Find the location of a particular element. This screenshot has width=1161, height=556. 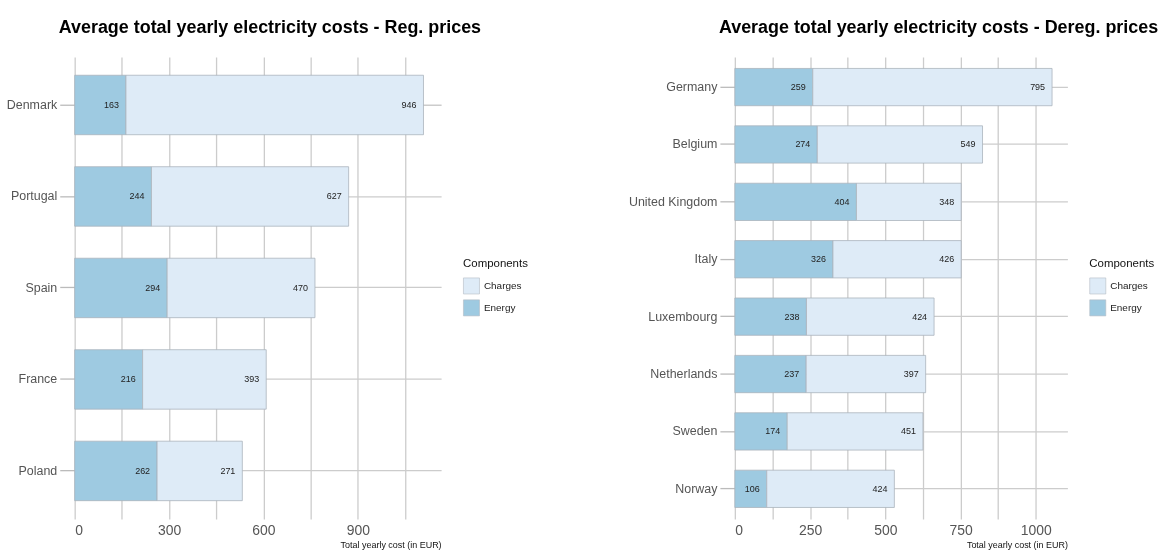

x-tick-label: 900 is located at coordinates (358, 530).